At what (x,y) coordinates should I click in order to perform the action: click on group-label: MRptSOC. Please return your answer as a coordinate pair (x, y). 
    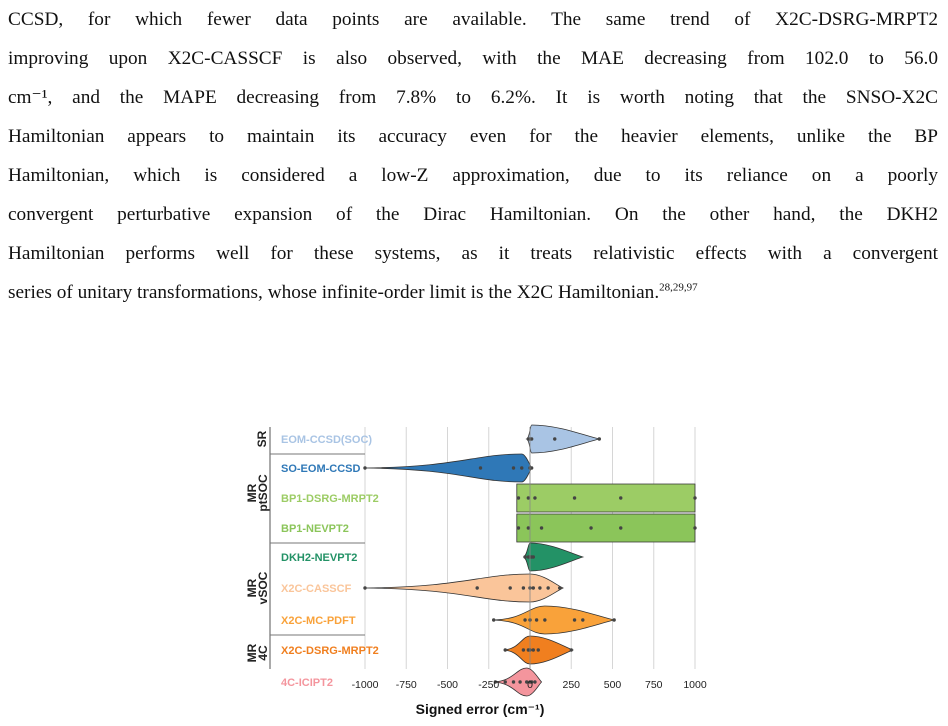
    Looking at the image, I should click on (257, 493).